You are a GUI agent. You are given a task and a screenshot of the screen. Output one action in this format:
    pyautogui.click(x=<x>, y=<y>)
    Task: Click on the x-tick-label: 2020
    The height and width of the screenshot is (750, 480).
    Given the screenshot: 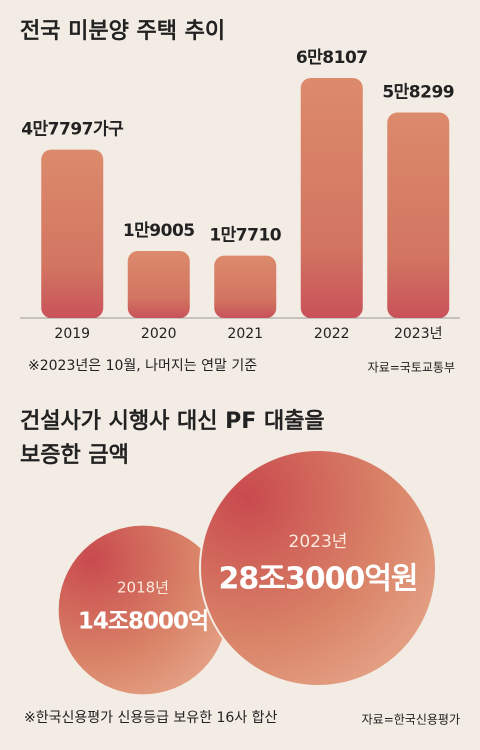 What is the action you would take?
    pyautogui.click(x=159, y=334)
    